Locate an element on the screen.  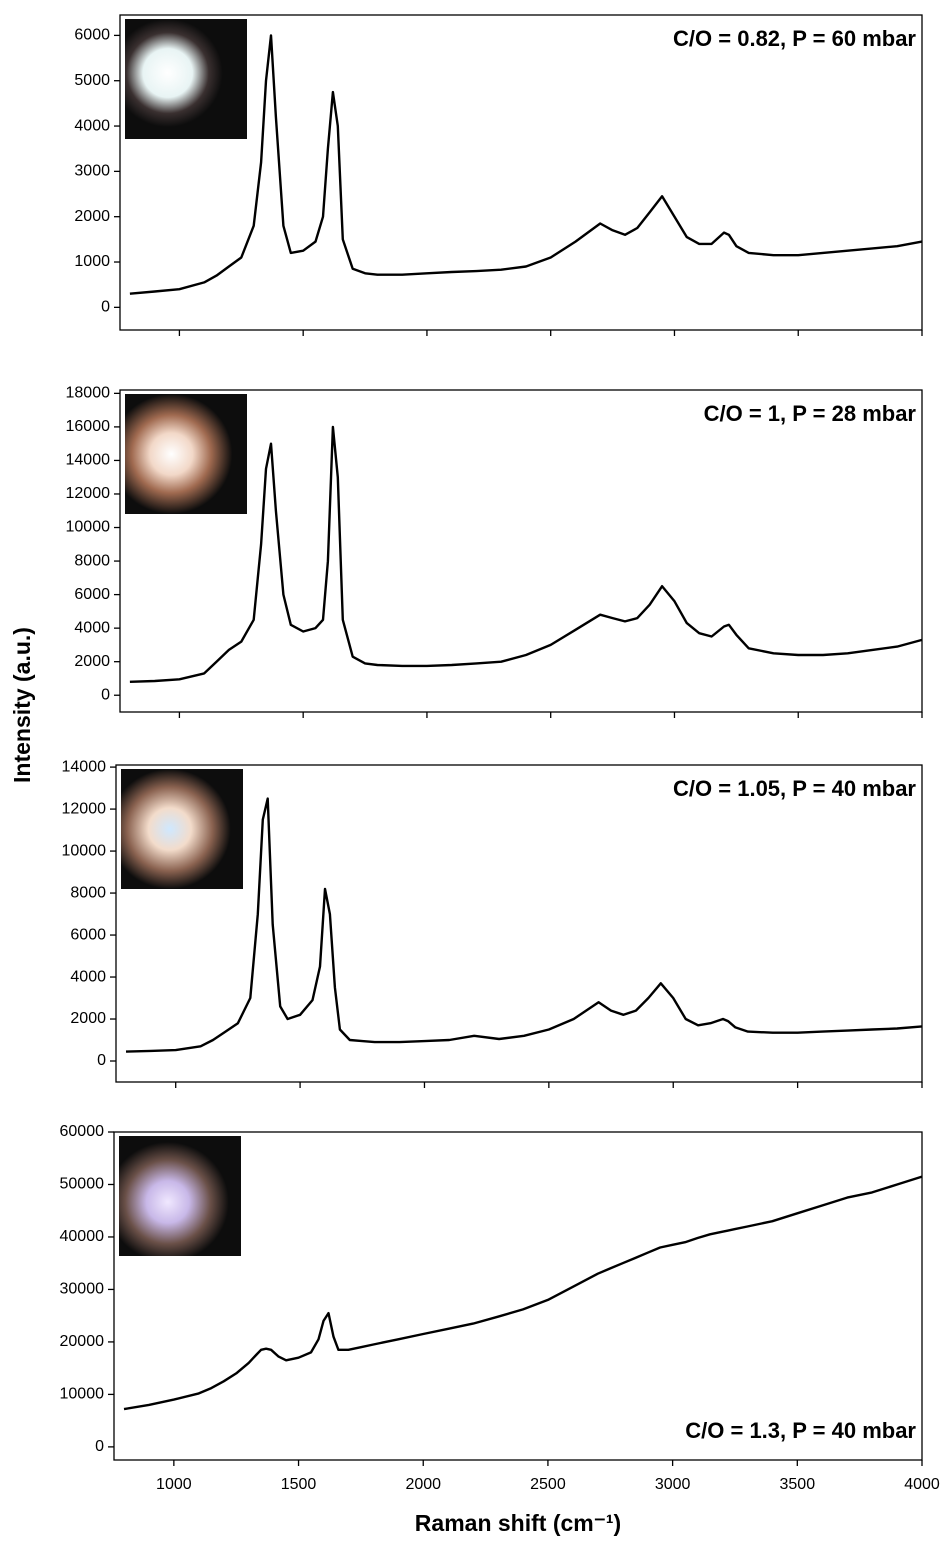
x-tick-label: 3500 is located at coordinates (798, 1484).